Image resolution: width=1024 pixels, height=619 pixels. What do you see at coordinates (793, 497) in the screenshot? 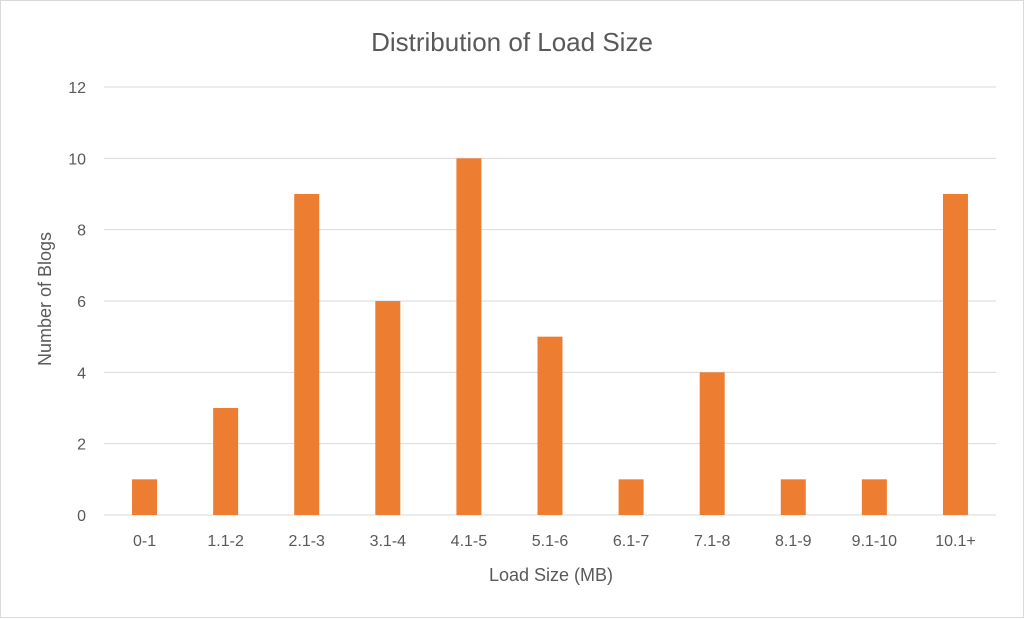
I see `bar-8.1-9` at bounding box center [793, 497].